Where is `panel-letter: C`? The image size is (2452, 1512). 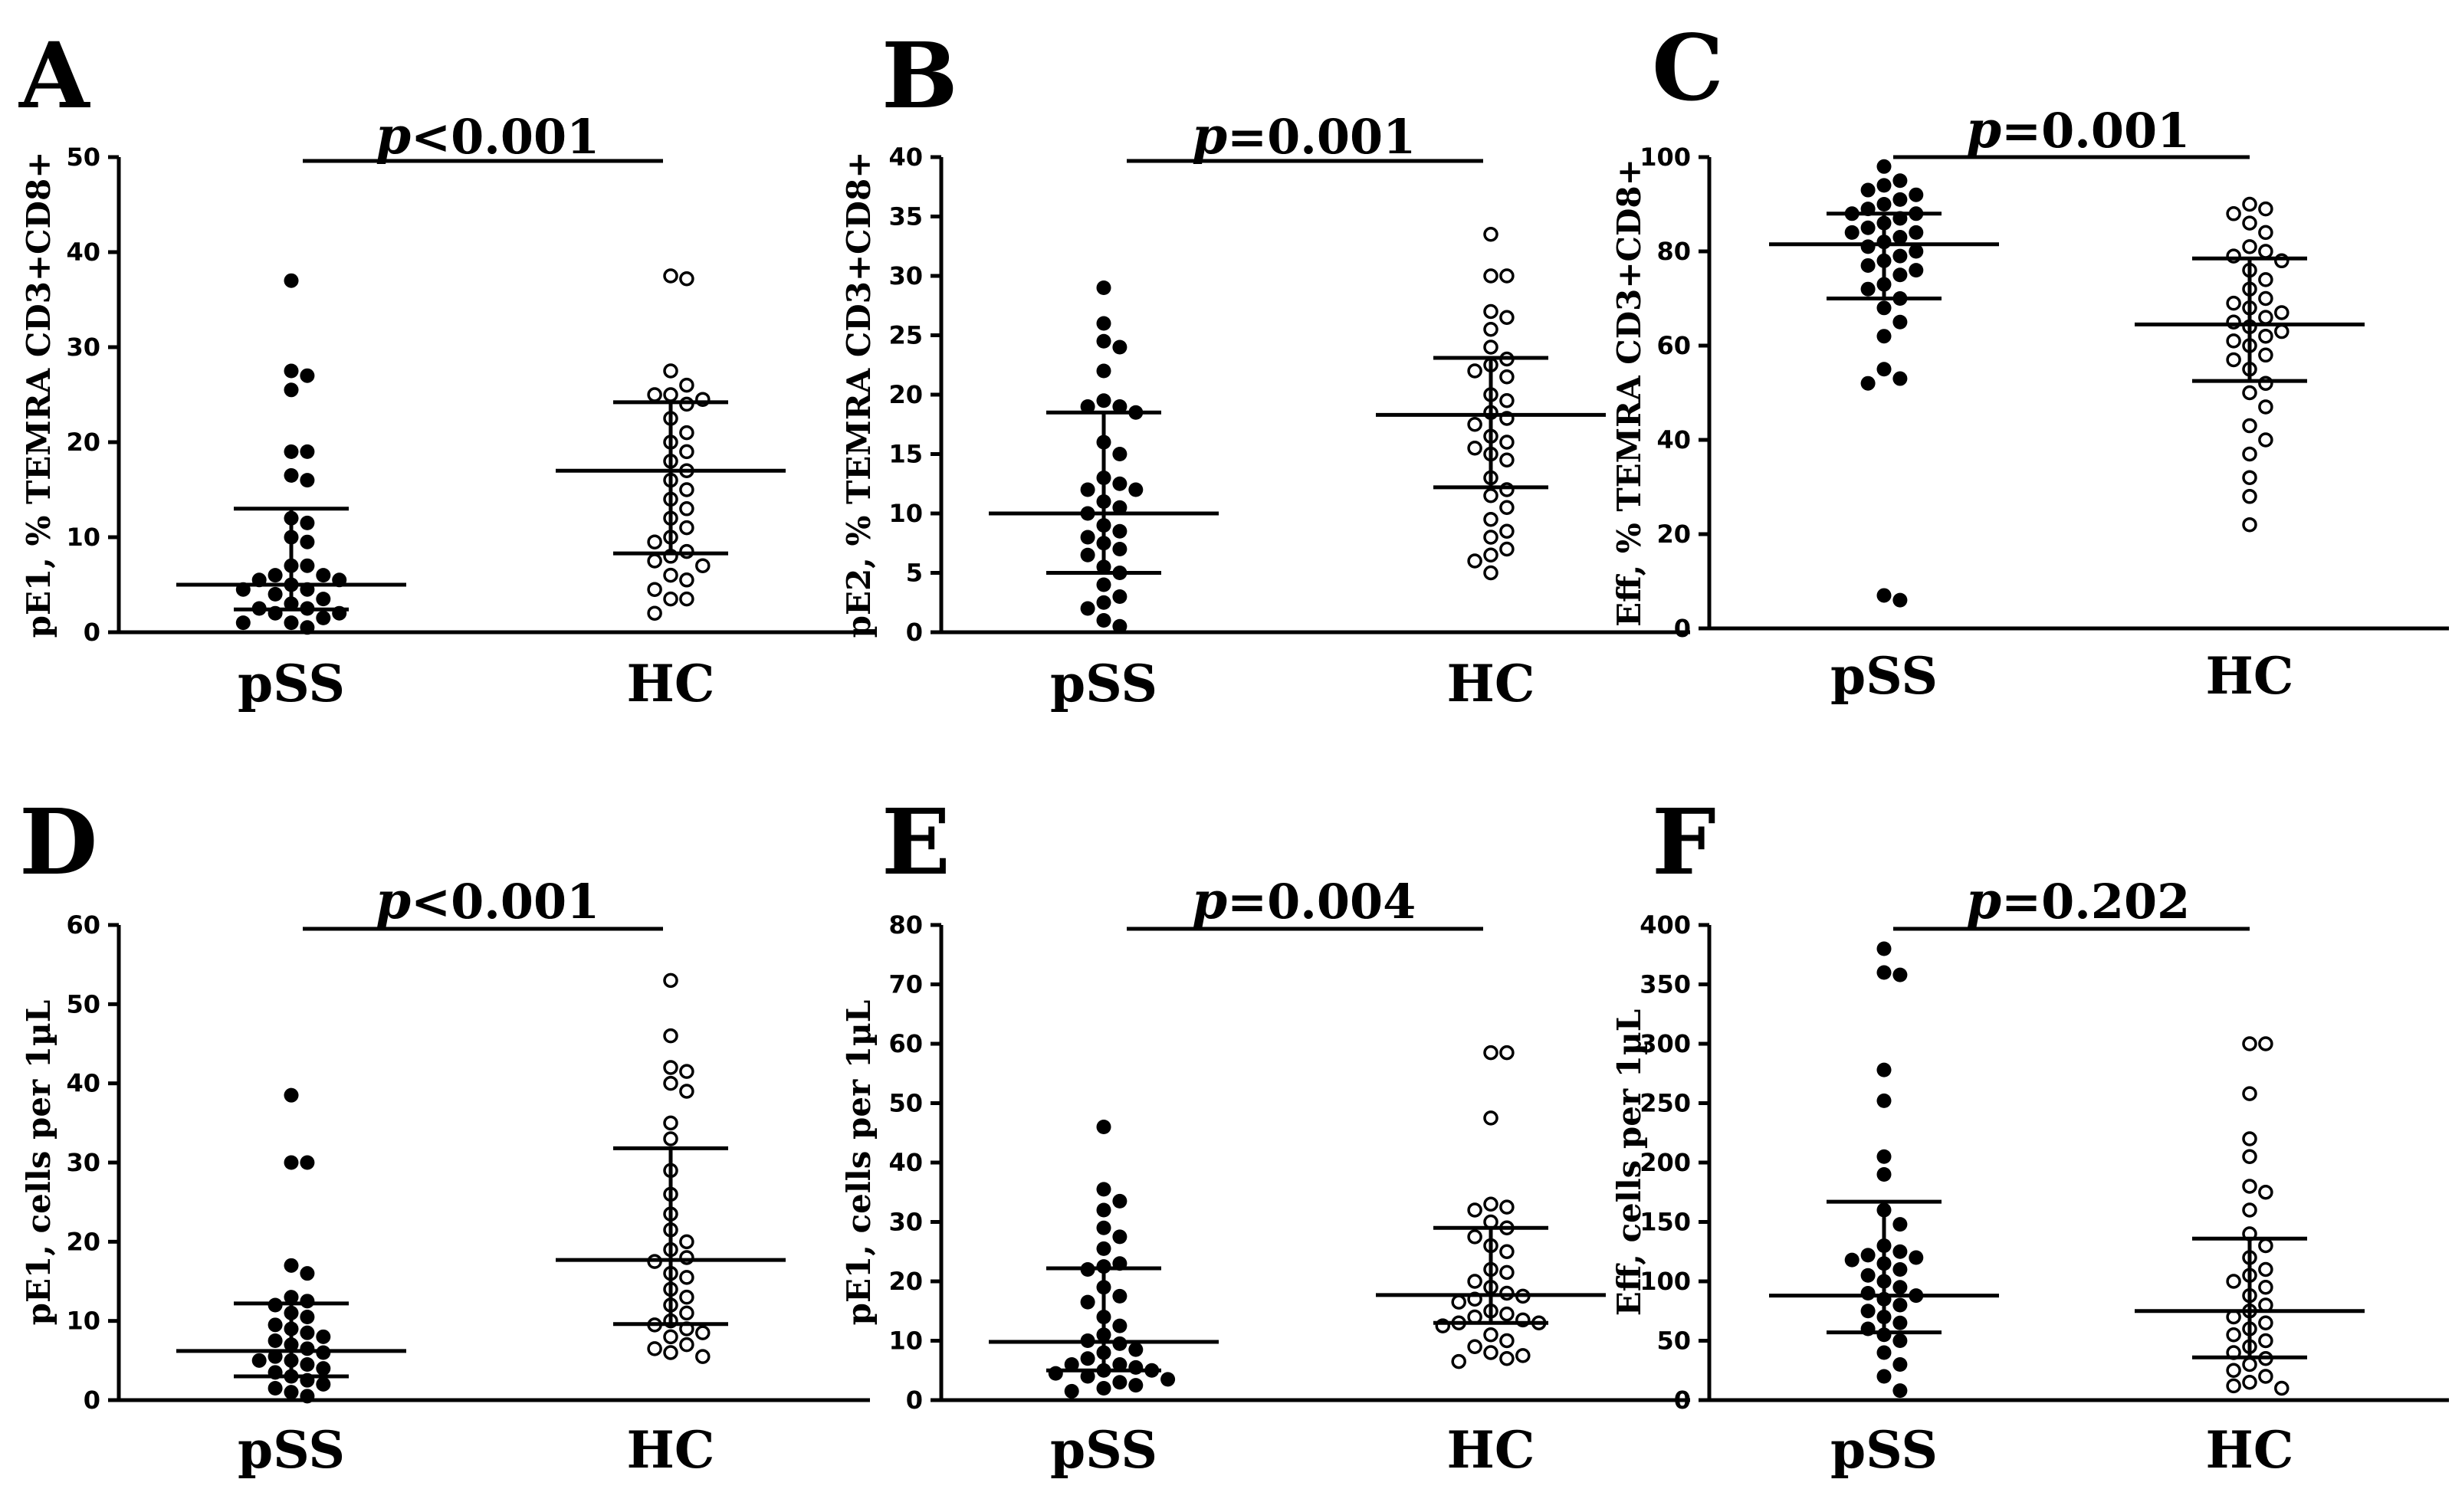
panel-letter: C is located at coordinates (1688, 68).